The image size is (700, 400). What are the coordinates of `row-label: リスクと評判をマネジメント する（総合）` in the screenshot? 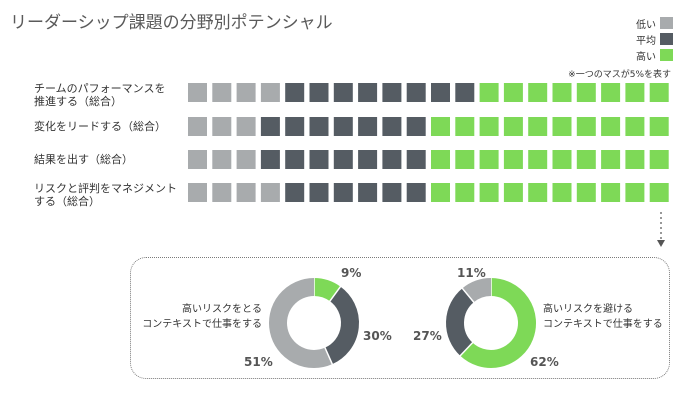 It's located at (109, 195).